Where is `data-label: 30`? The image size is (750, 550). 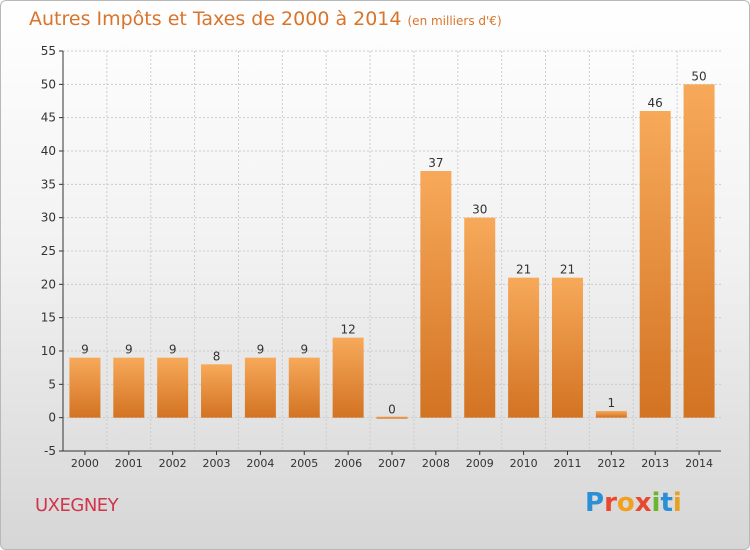 data-label: 30 is located at coordinates (479, 210).